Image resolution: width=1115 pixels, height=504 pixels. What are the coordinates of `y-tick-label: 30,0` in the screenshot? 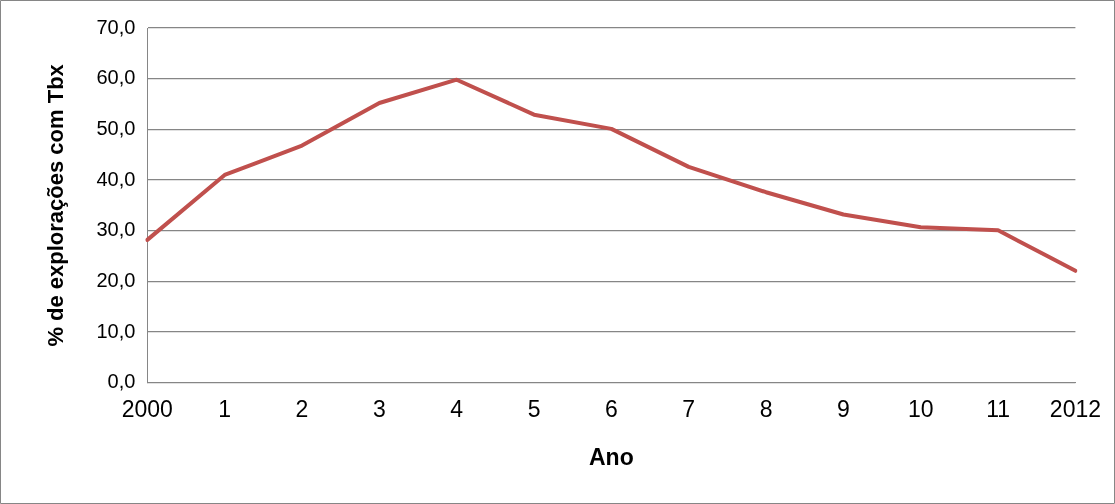 It's located at (116, 229).